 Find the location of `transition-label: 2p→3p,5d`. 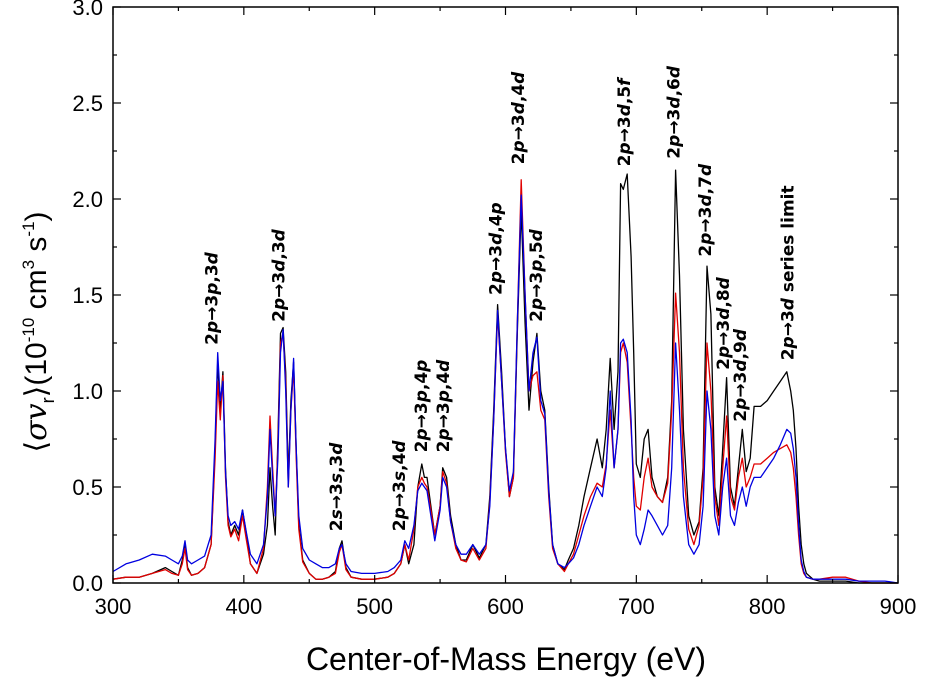

transition-label: 2p→3p,5d is located at coordinates (537, 275).